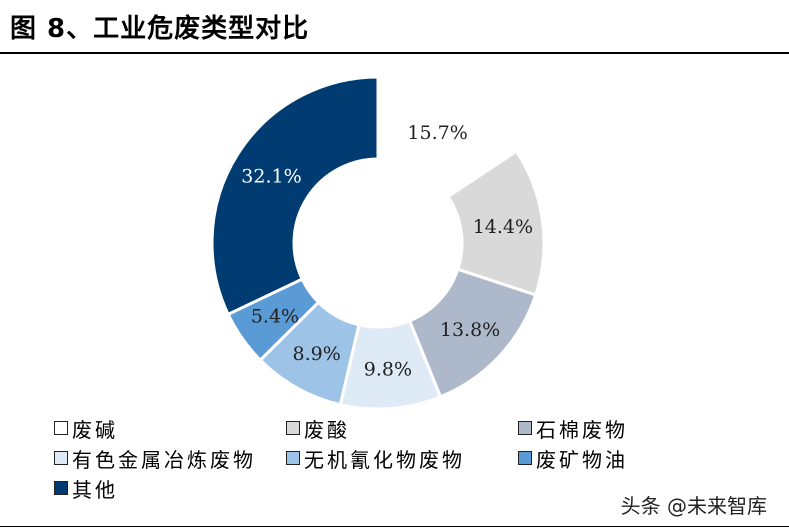  Describe the element at coordinates (160, 29) in the screenshot. I see `chart-title: 图 8、工业危废类型对比` at that location.